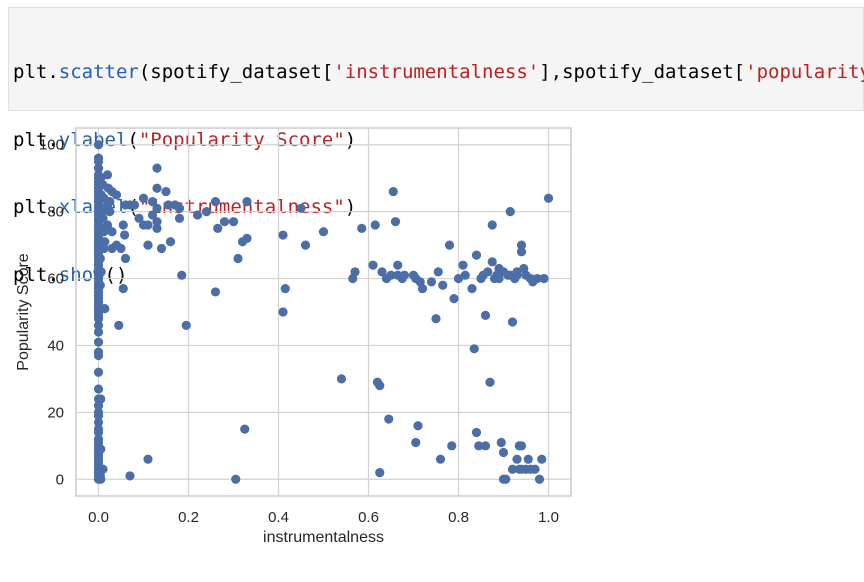  What do you see at coordinates (133, 139) in the screenshot?
I see `code-token: (` at bounding box center [133, 139].